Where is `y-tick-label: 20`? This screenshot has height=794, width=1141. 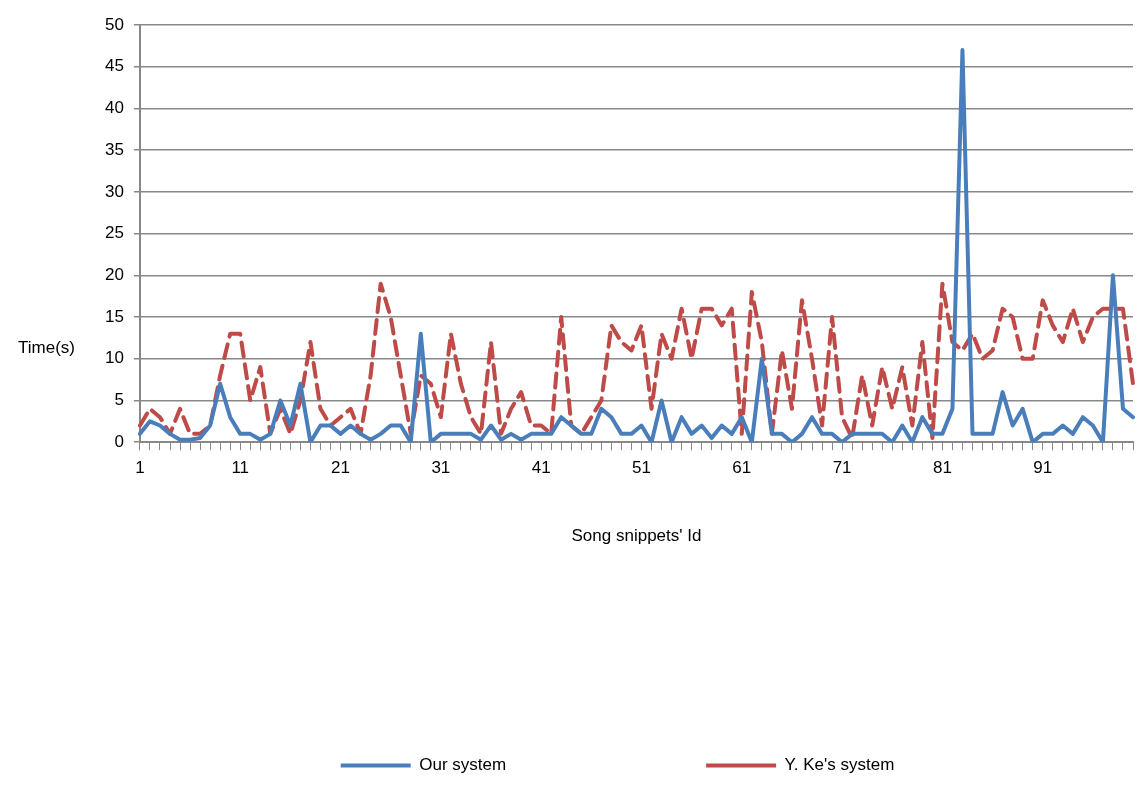
y-tick-label: 20 is located at coordinates (114, 275).